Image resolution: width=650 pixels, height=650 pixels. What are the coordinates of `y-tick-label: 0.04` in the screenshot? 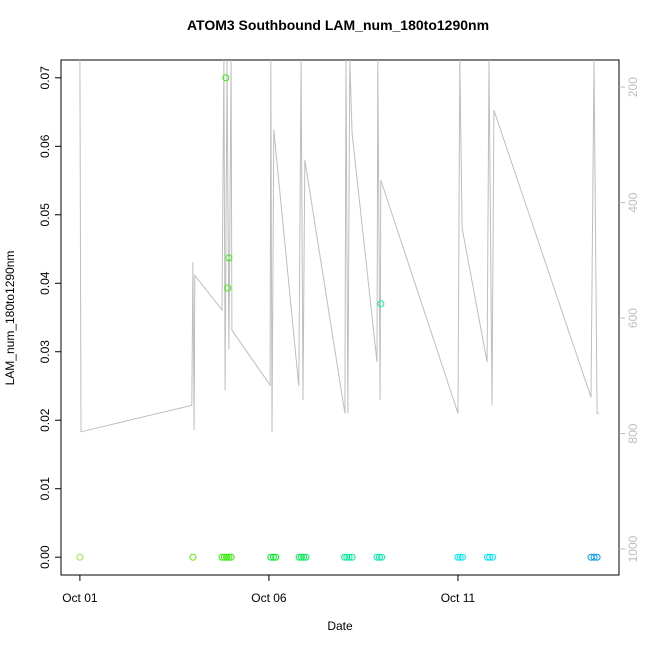 It's located at (45, 283).